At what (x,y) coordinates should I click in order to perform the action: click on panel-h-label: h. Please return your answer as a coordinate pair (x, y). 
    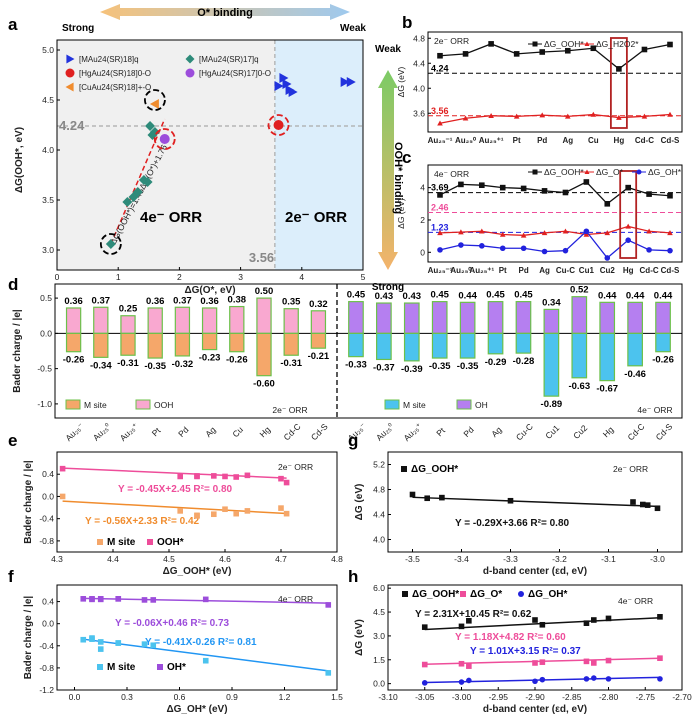
    Looking at the image, I should click on (353, 576).